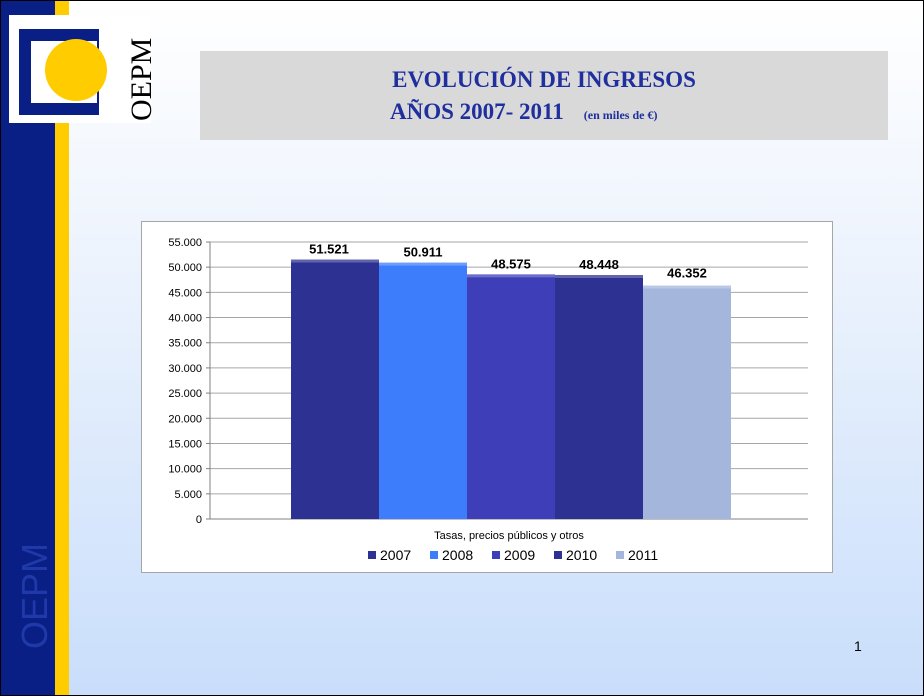  Describe the element at coordinates (423, 390) in the screenshot. I see `bar-2008` at that location.